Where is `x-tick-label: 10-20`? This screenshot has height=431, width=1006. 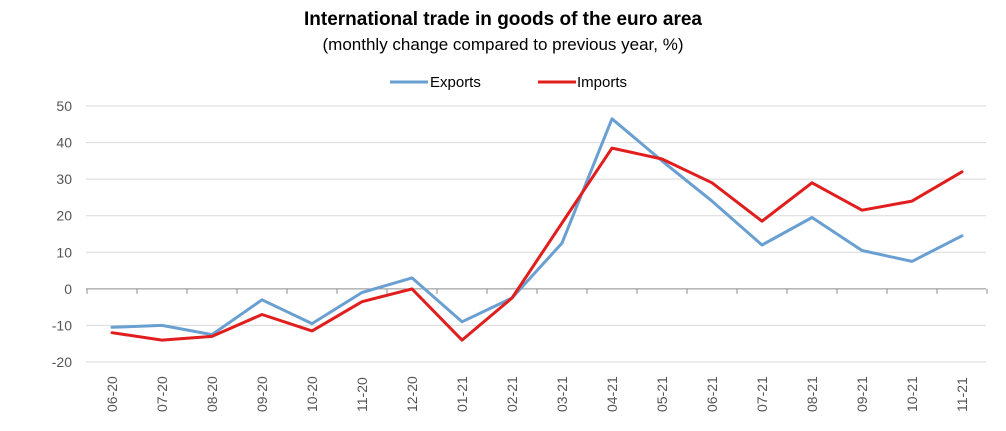 x-tick-label: 10-20 is located at coordinates (312, 394).